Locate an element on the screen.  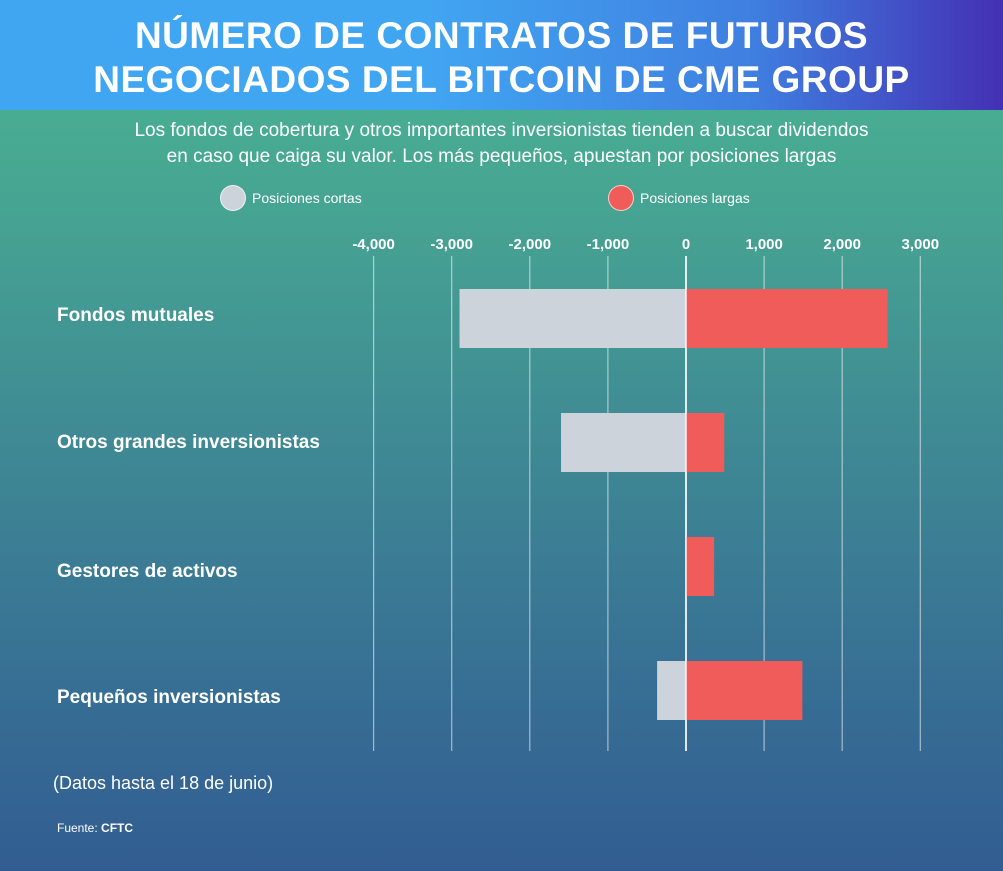
legend-swatch-short is located at coordinates (233, 198).